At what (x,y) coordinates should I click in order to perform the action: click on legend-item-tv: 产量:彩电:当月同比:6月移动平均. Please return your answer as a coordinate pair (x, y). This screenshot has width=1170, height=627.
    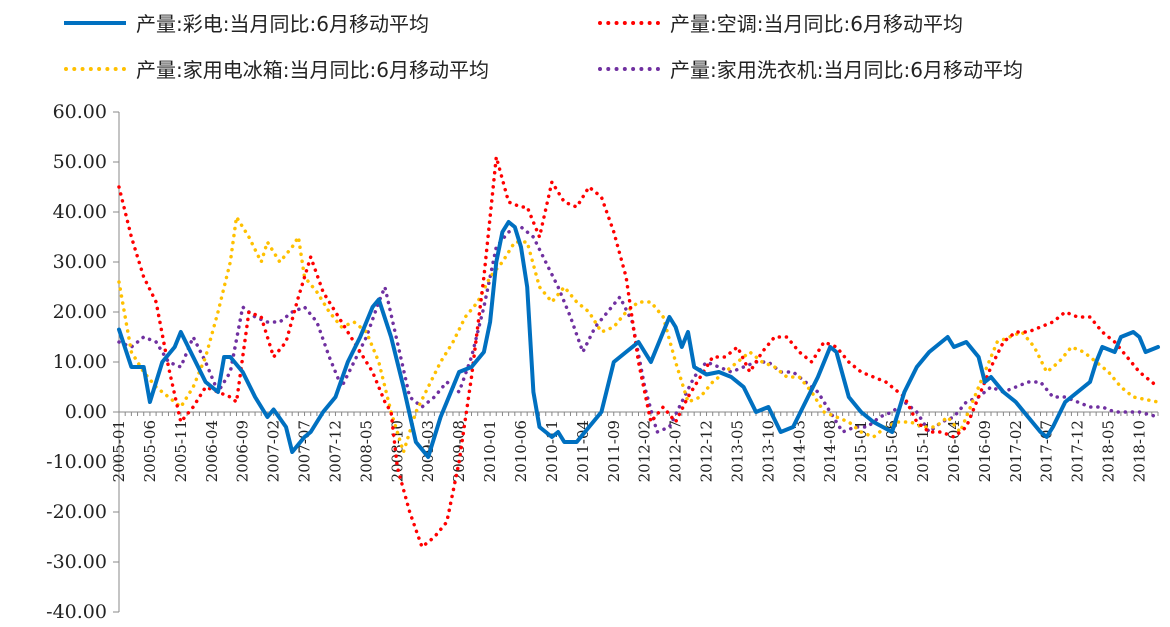
    Looking at the image, I should click on (246, 22).